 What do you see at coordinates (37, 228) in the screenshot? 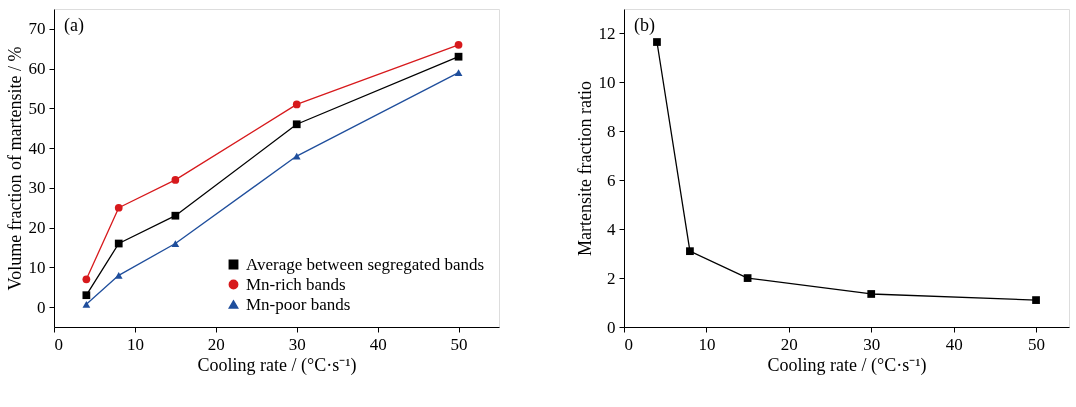
I see `y-tick-label: 20` at bounding box center [37, 228].